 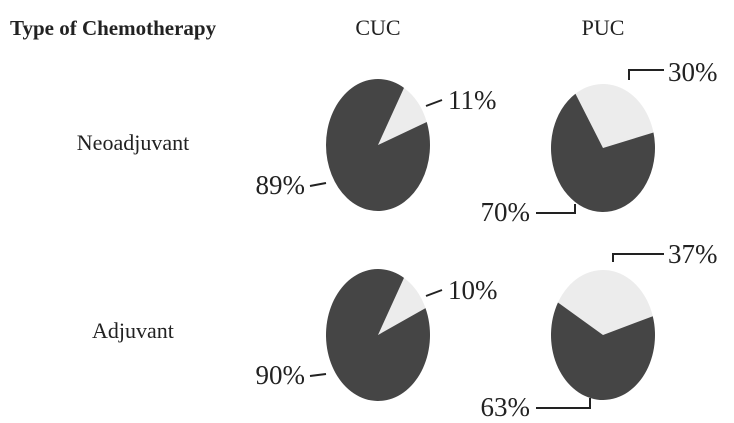 What do you see at coordinates (113, 28) in the screenshot?
I see `chart-title: Type of Chemotherapy` at bounding box center [113, 28].